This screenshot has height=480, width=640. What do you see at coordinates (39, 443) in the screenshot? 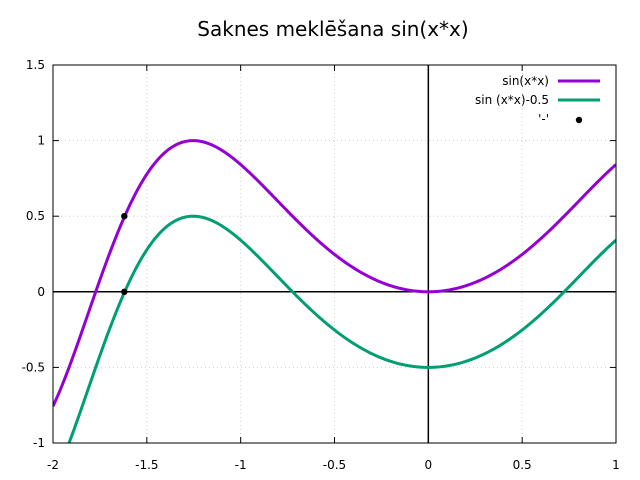
I see `y-tick-label: -1` at bounding box center [39, 443].